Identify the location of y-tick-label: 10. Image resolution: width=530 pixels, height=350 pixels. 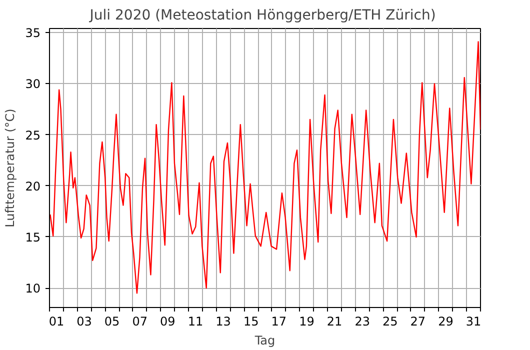
(33, 289).